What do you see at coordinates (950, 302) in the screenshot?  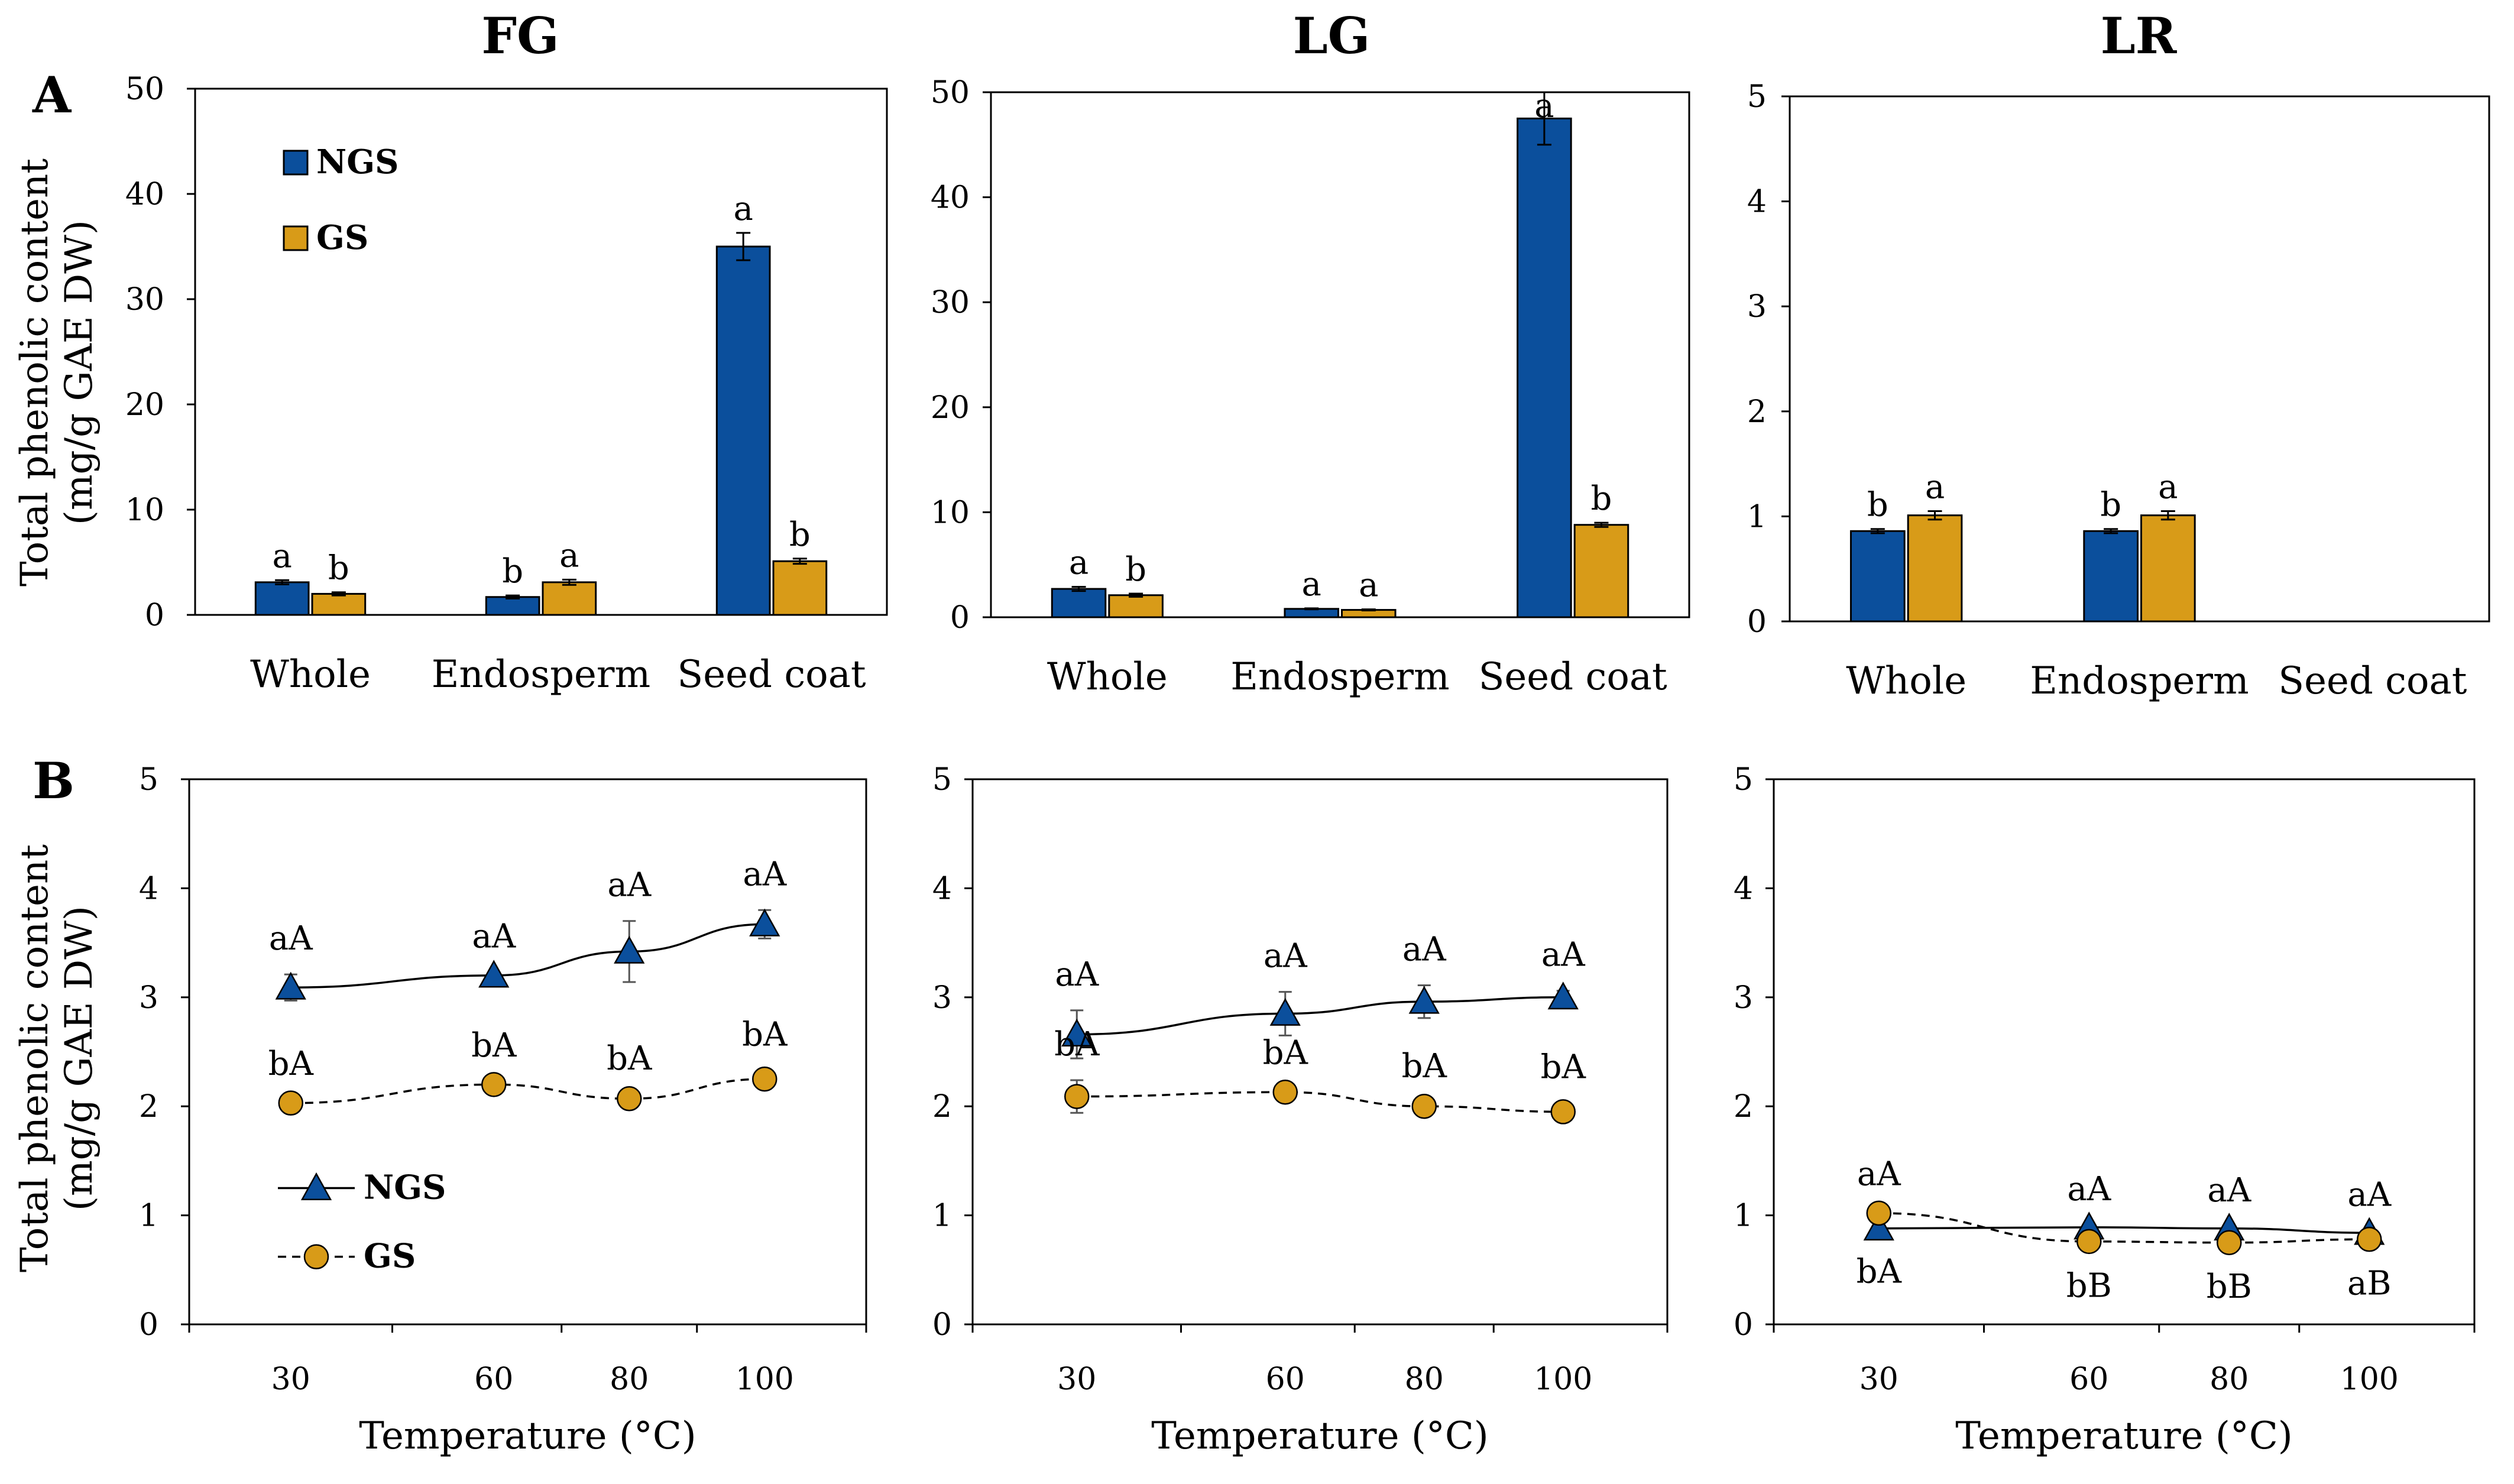 I see `bar-lg-y-tick-label: 30` at bounding box center [950, 302].